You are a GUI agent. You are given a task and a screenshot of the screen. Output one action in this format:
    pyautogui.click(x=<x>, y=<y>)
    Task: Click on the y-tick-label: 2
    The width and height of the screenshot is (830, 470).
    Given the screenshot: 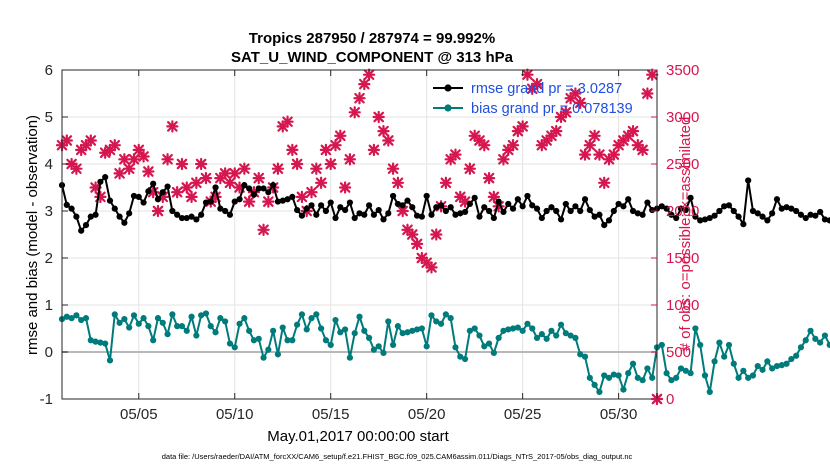 What is the action you would take?
    pyautogui.click(x=49, y=258)
    